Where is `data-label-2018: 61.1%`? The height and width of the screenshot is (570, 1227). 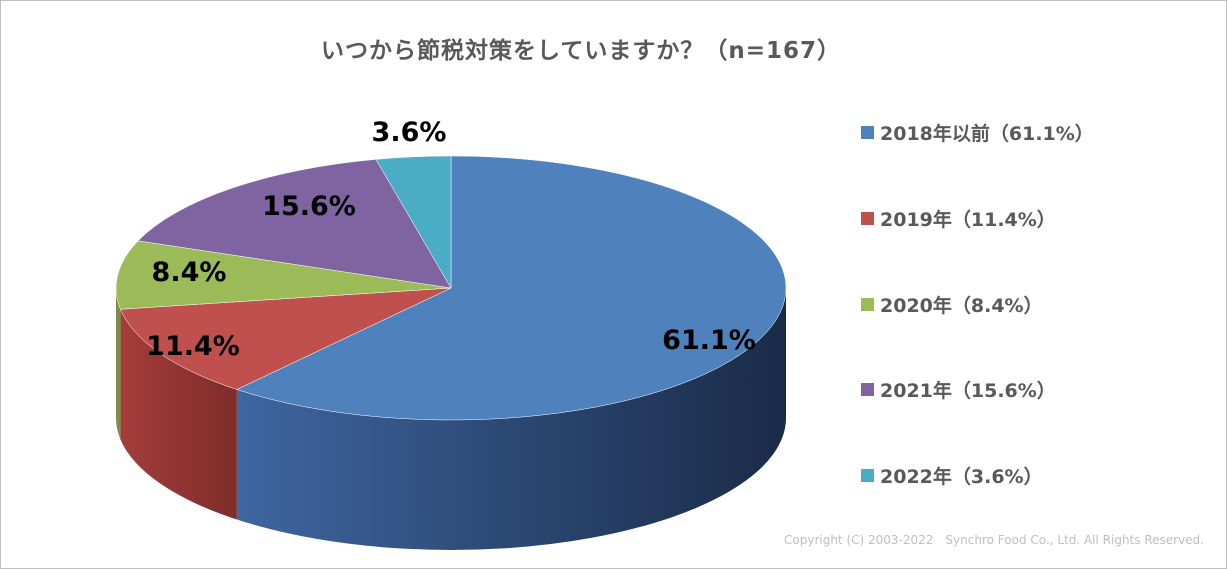
data-label-2018: 61.1% is located at coordinates (709, 340).